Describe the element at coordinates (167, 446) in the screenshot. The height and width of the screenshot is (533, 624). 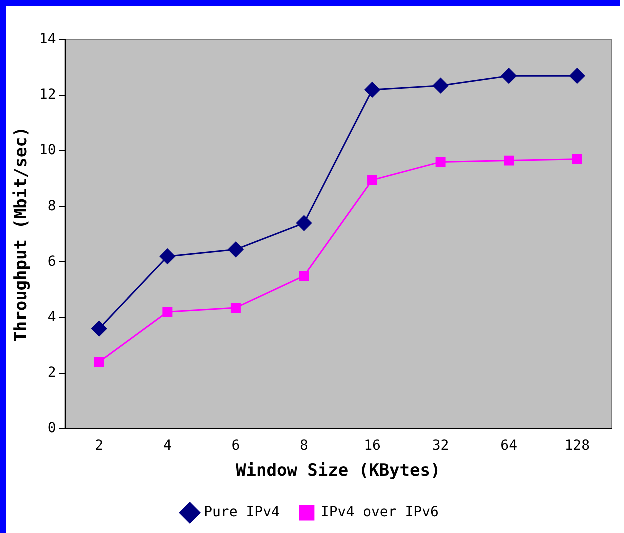
I see `x-tick-label: 4` at that location.